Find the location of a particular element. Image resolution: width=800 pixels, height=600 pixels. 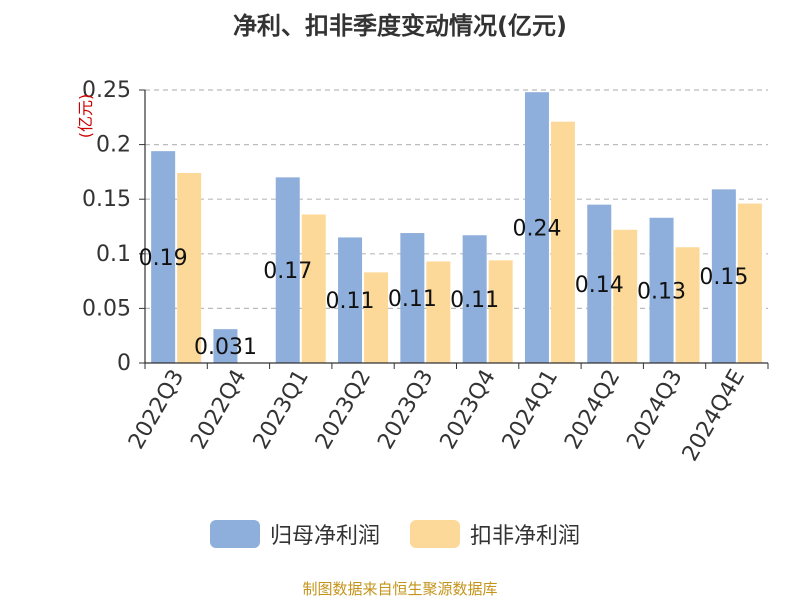

data-label-2023Q4: 0.11 is located at coordinates (474, 300).